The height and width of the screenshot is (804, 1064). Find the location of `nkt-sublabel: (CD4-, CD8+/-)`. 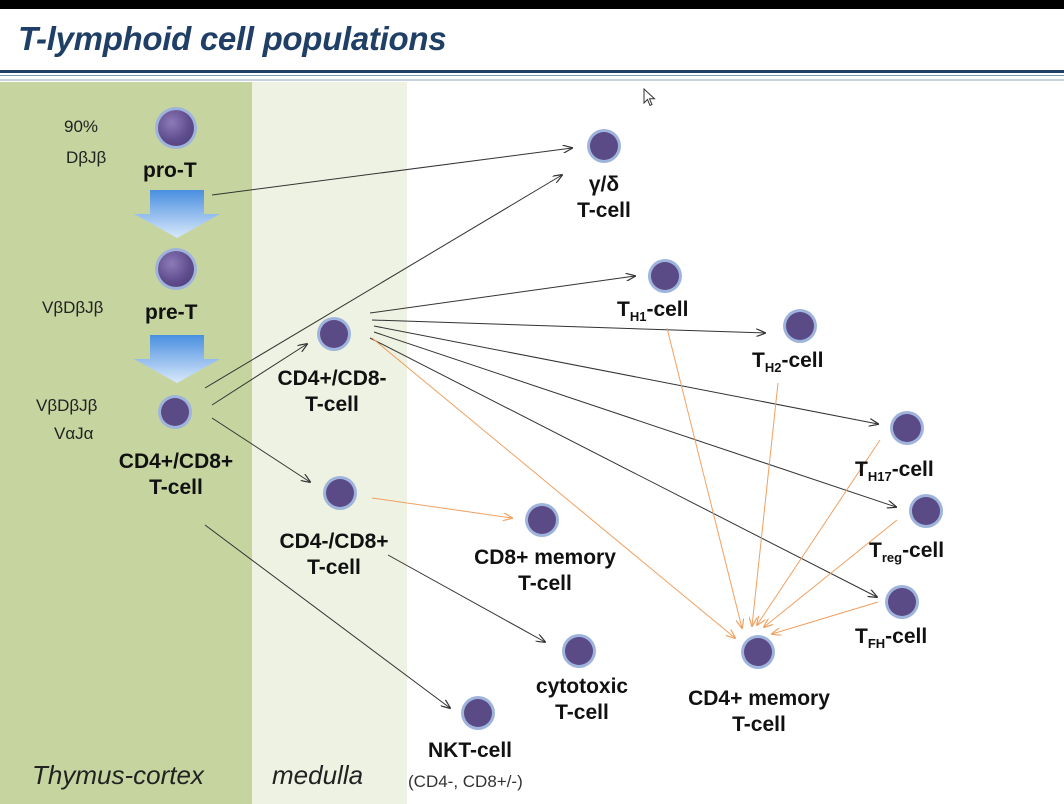

nkt-sublabel: (CD4-, CD8+/-) is located at coordinates (465, 781).